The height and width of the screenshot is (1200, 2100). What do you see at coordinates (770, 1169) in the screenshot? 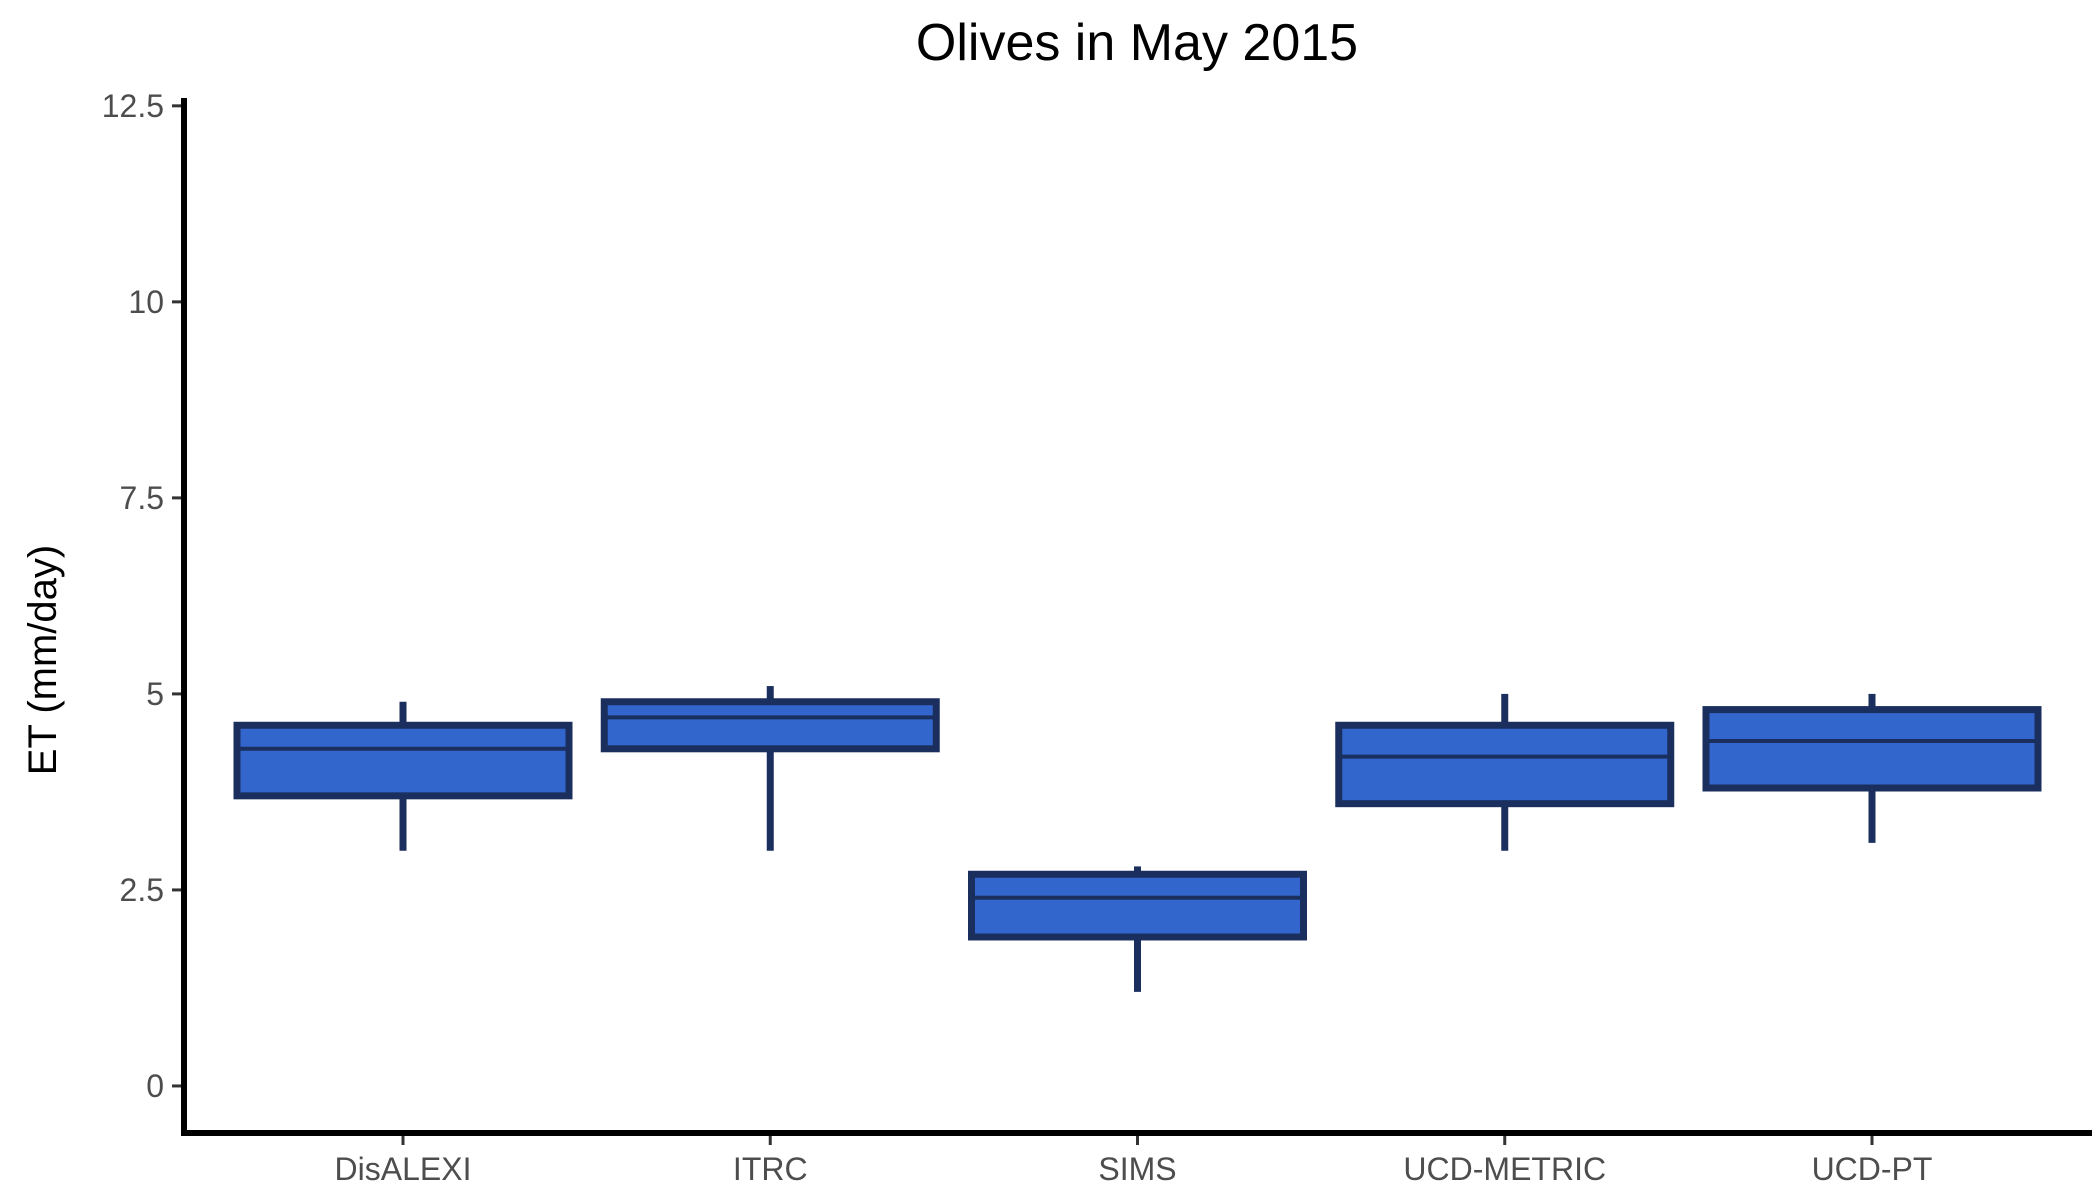
I see `x-tick-label: ITRC` at bounding box center [770, 1169].